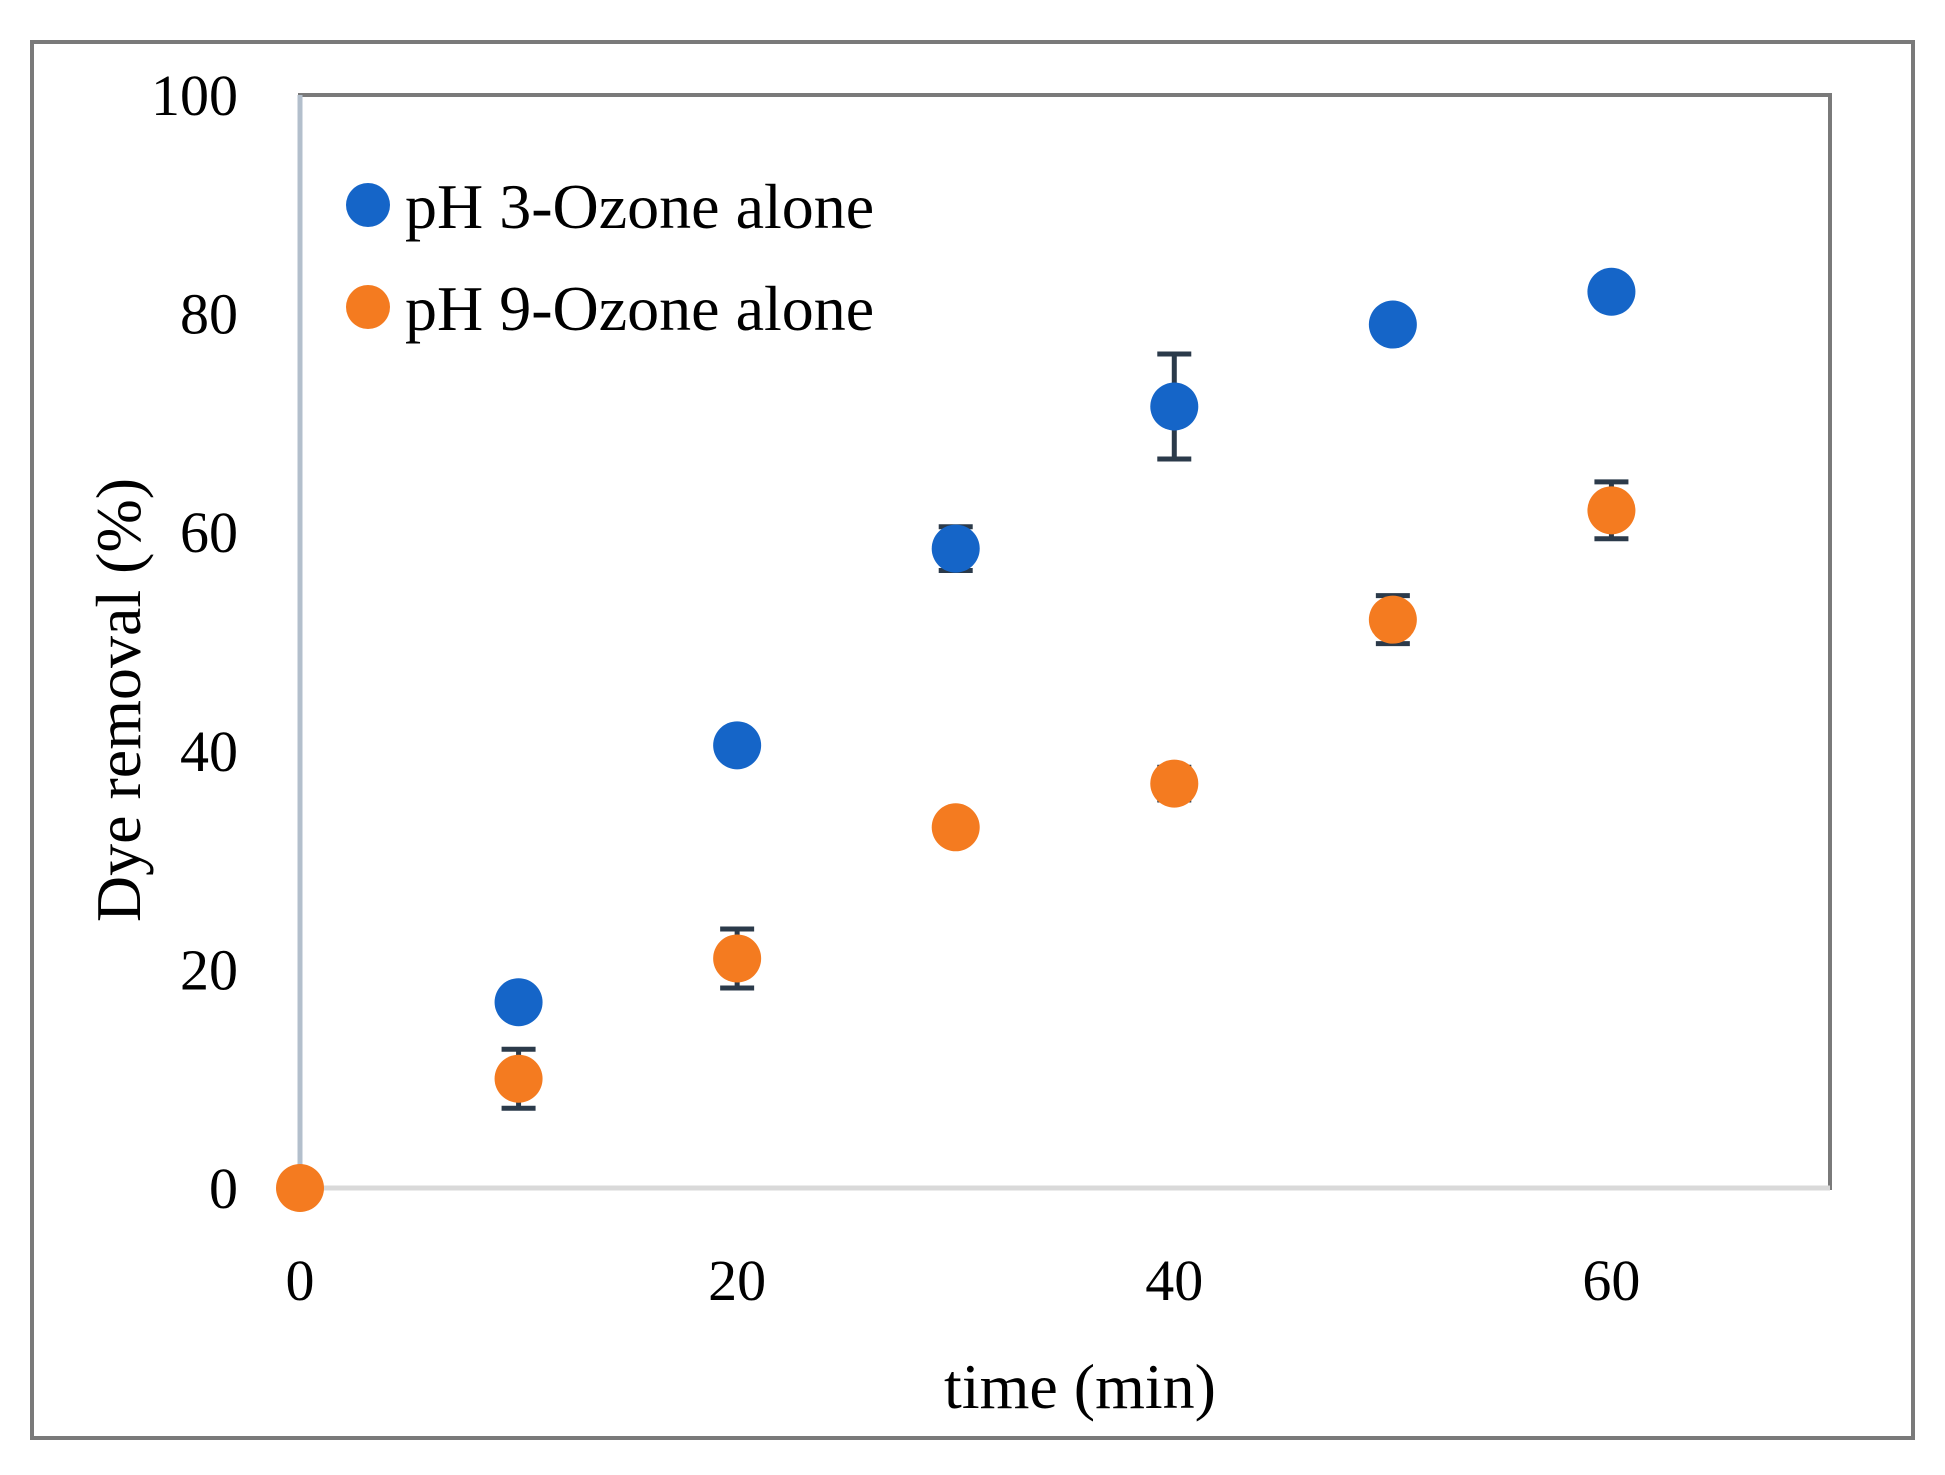 This screenshot has width=1945, height=1475. What do you see at coordinates (118, 700) in the screenshot?
I see `y-axis-label: Dye removal (%)` at bounding box center [118, 700].